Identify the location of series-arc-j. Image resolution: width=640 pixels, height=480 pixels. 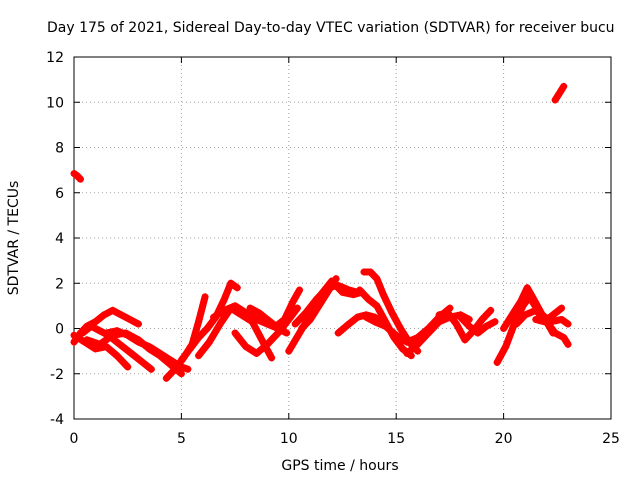
(235, 333).